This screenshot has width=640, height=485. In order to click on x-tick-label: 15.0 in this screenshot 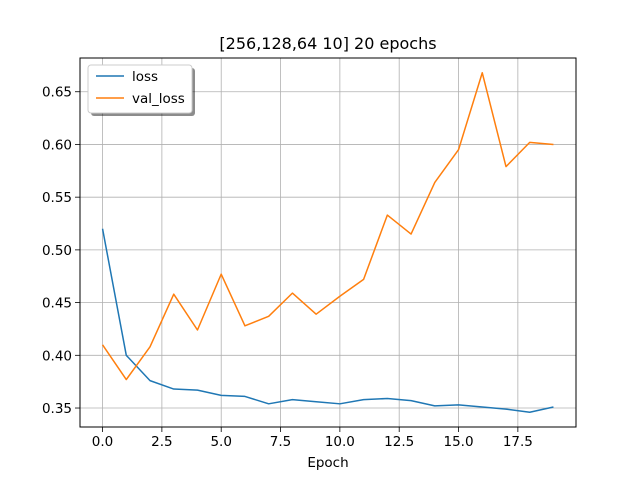, I will do `click(458, 442)`.